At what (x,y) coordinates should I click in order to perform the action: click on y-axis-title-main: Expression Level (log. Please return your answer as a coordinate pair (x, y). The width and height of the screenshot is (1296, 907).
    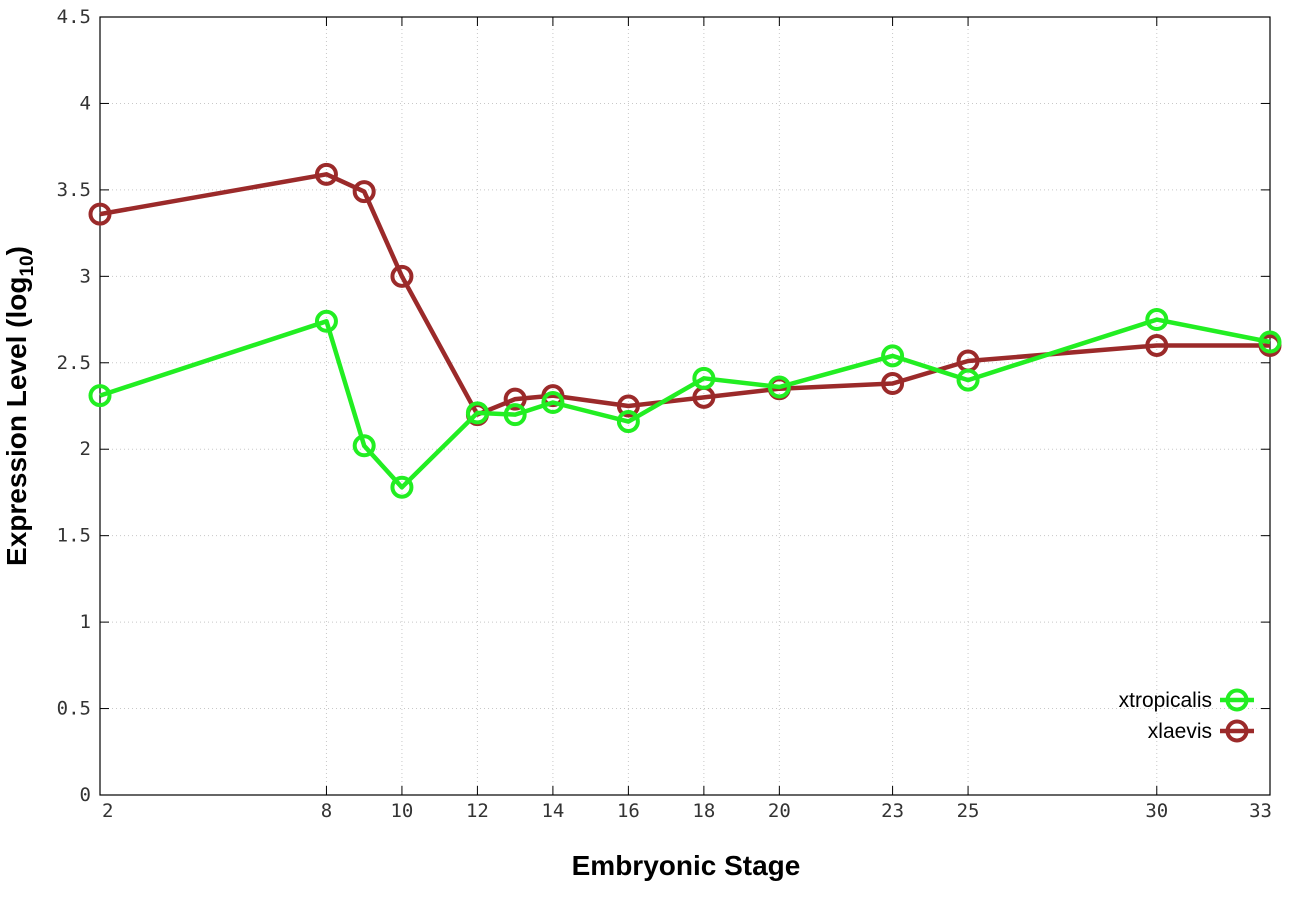
    Looking at the image, I should click on (16, 421).